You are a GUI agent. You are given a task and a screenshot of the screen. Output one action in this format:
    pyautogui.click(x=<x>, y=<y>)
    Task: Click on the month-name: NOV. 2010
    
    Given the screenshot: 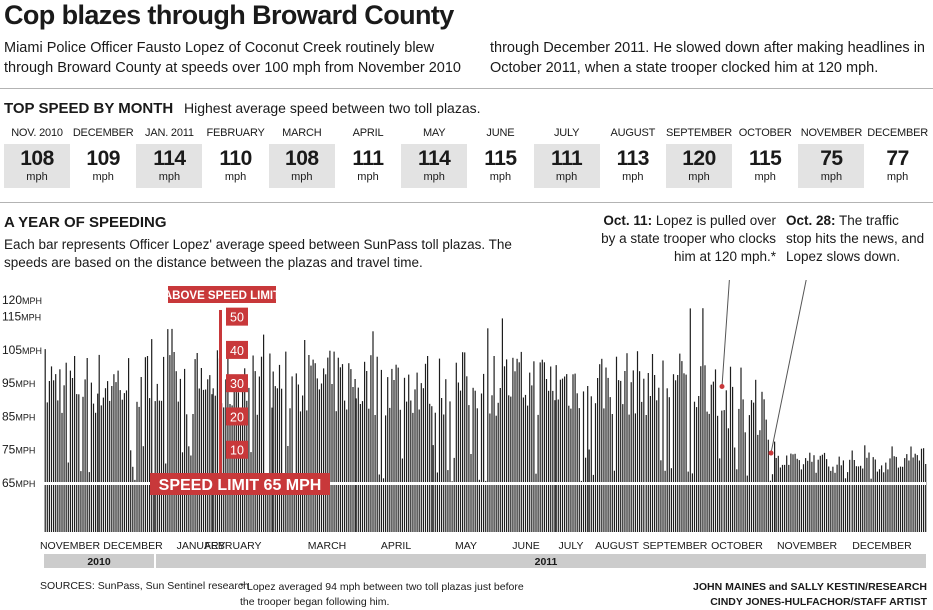 What is the action you would take?
    pyautogui.click(x=37, y=133)
    